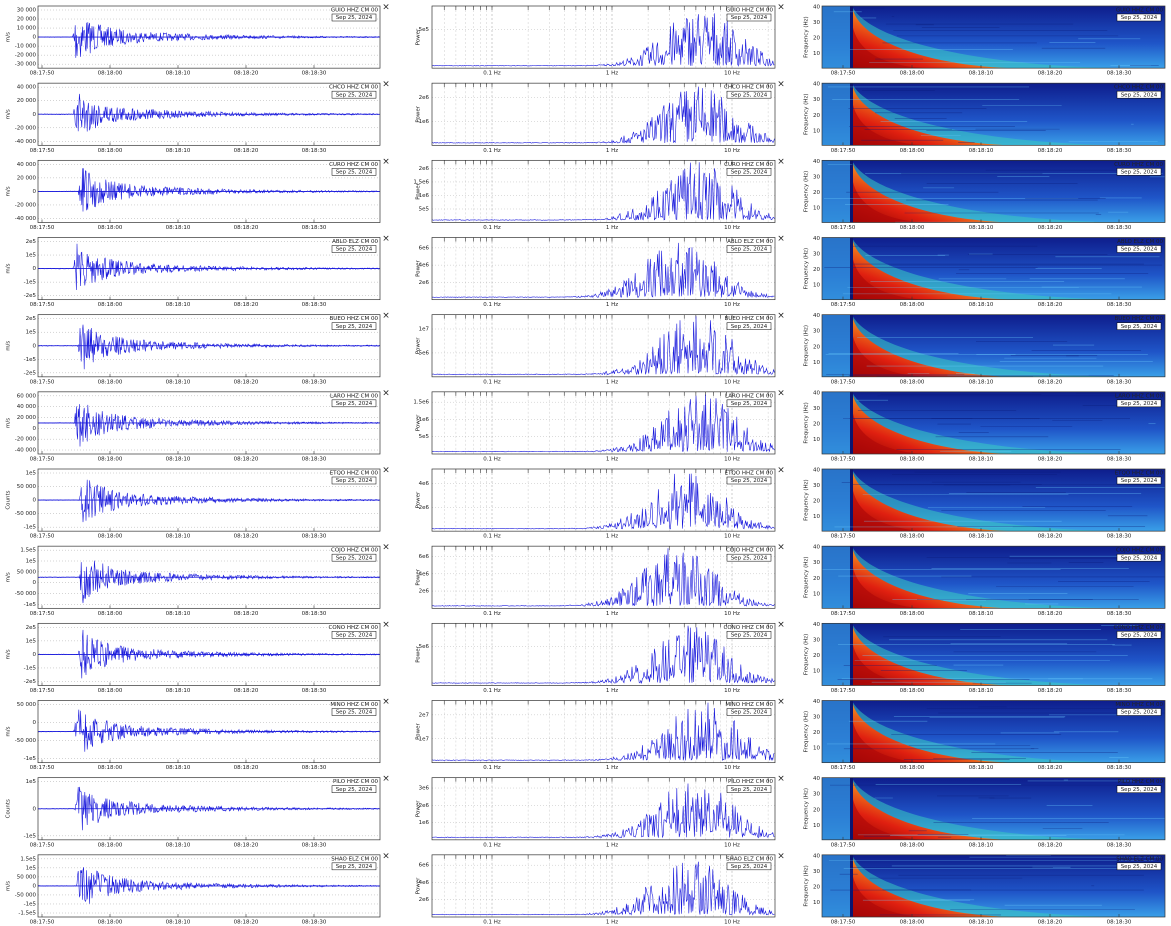 This screenshot has height=926, width=1171. Describe the element at coordinates (27, 20) in the screenshot. I see `y-tick-label: 20 000` at that location.